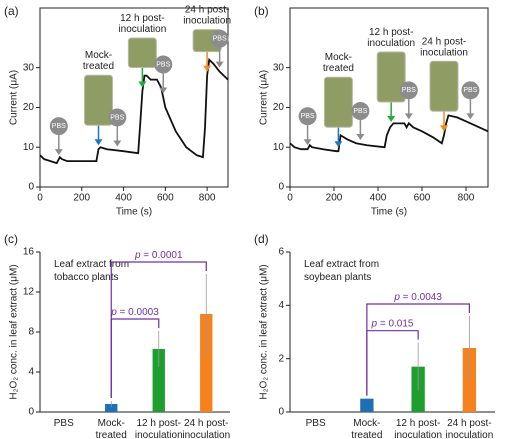  I want to click on y-tick-label: 6, so click(281, 252).